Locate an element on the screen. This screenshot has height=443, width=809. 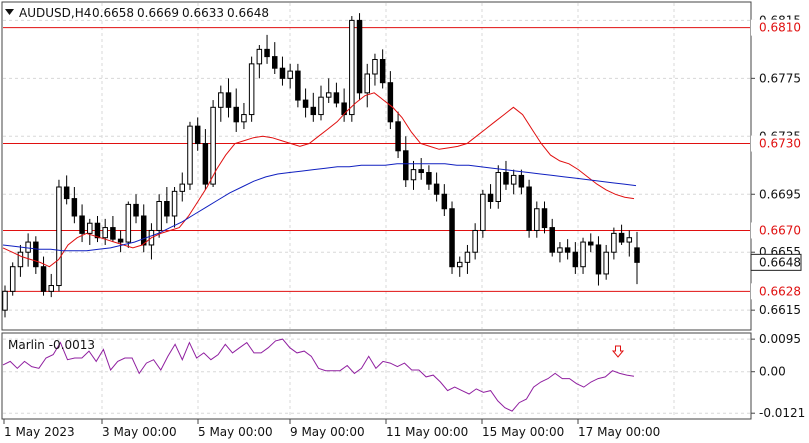
marlin-line is located at coordinates (318, 375).